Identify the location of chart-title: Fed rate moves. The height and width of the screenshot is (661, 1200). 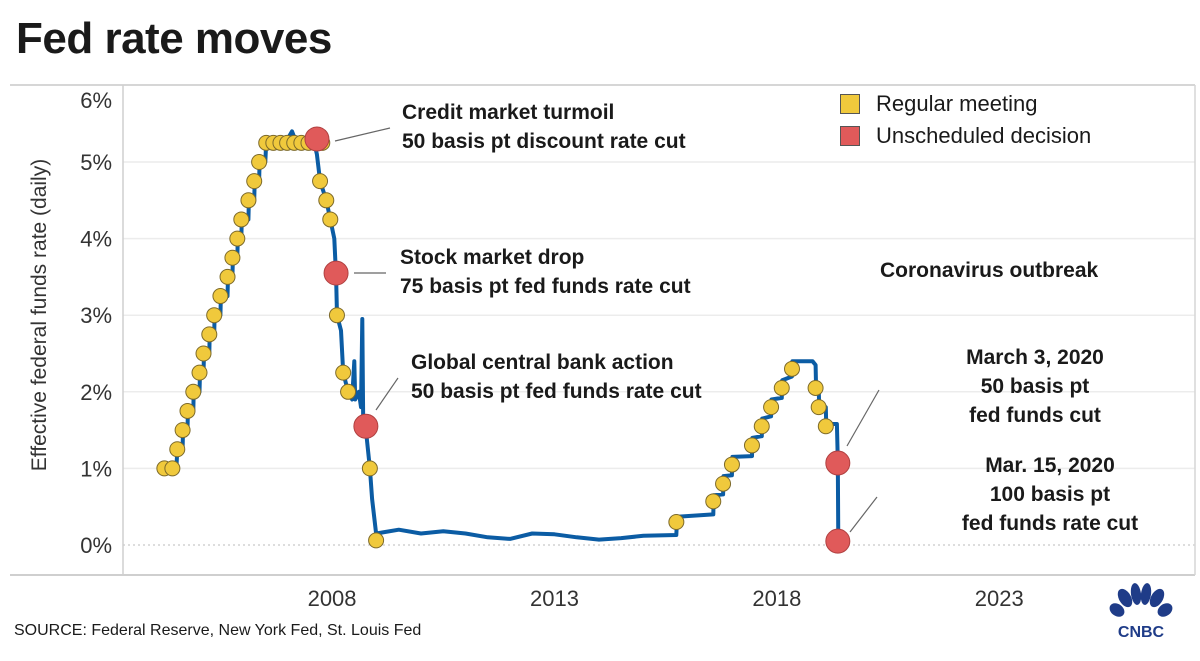
(174, 38).